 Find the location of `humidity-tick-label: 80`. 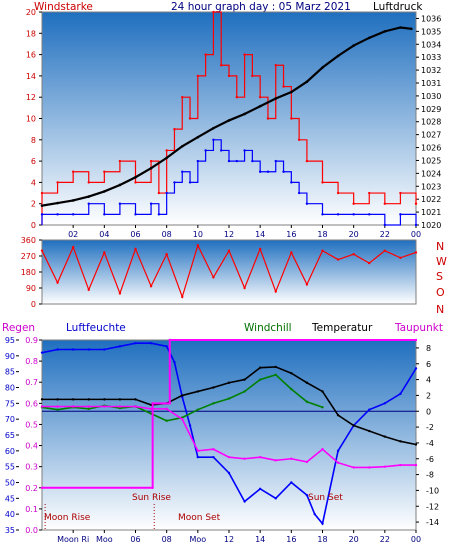

humidity-tick-label: 80 is located at coordinates (10, 388).